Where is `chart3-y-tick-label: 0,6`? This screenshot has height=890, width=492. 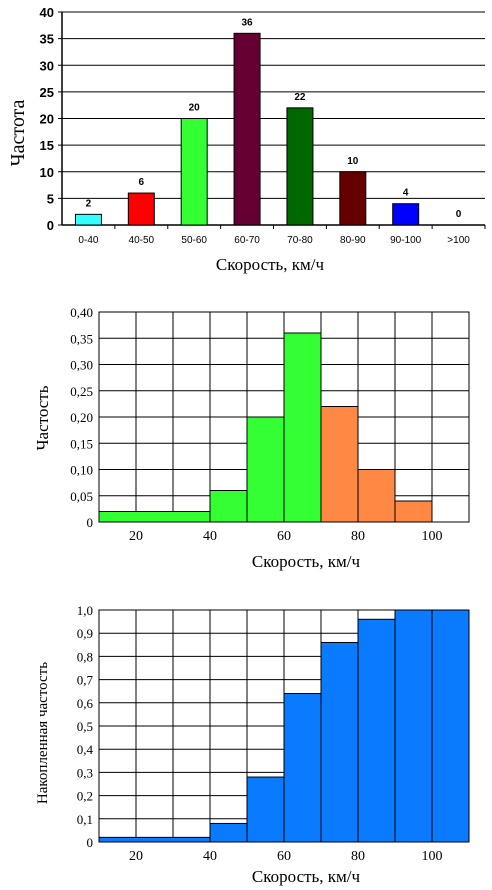
chart3-y-tick-label: 0,6 is located at coordinates (85, 703).